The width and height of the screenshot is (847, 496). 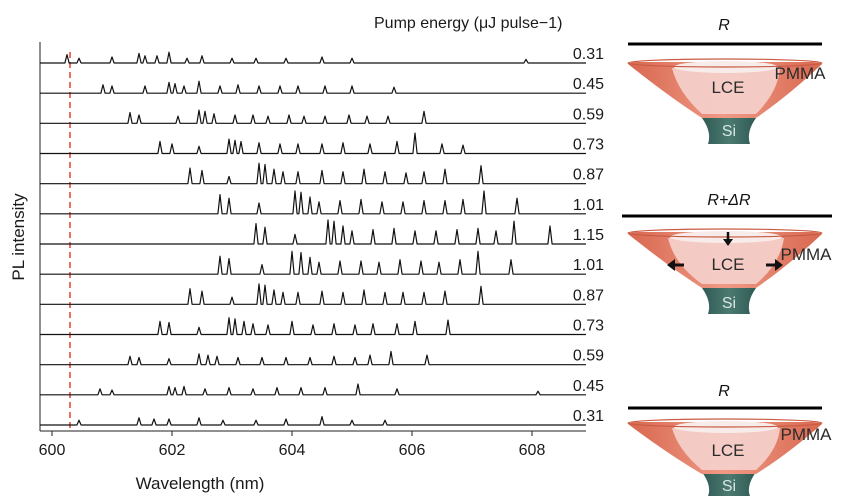 I want to click on x-tick-label-602: 602, so click(x=172, y=450).